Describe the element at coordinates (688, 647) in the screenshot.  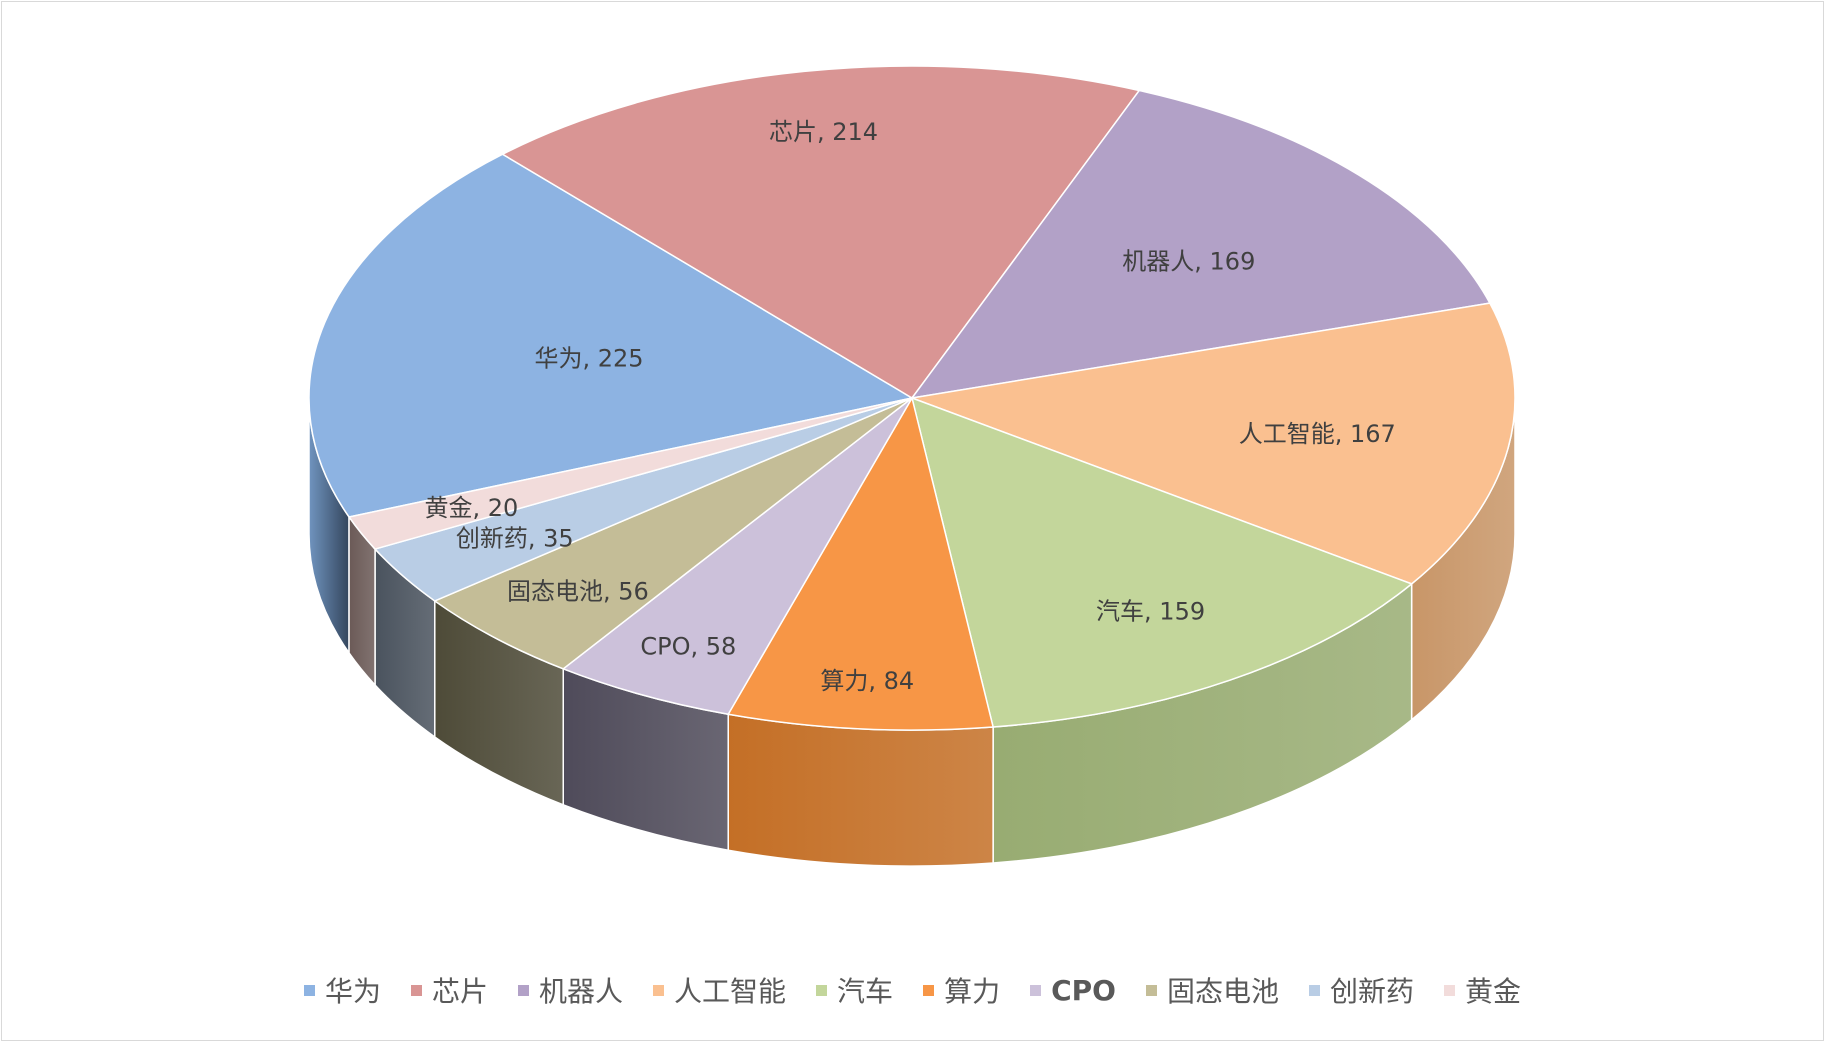
I see `slice-6-label: CPO, 58` at that location.